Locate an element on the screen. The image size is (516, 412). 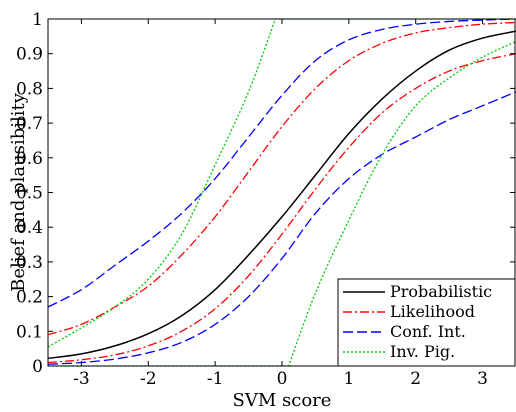
y-tick-label: 0.9 is located at coordinates (29, 55).